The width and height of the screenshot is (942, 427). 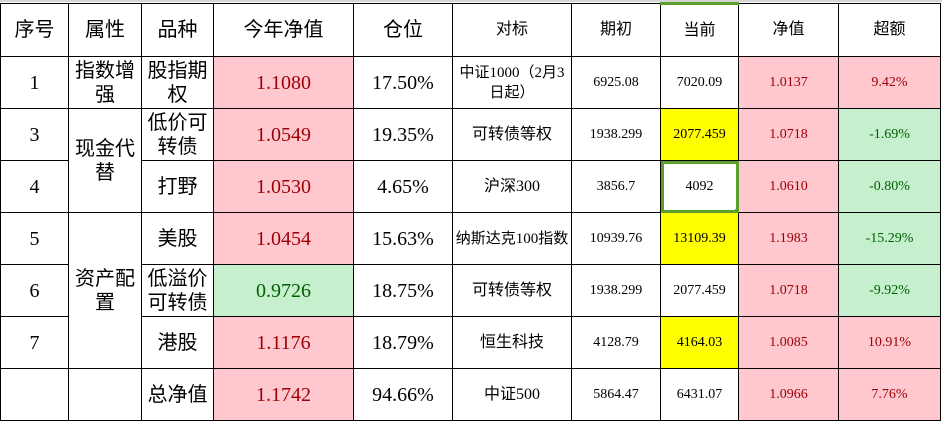 What do you see at coordinates (512, 30) in the screenshot?
I see `header-benchmark: 对标` at bounding box center [512, 30].